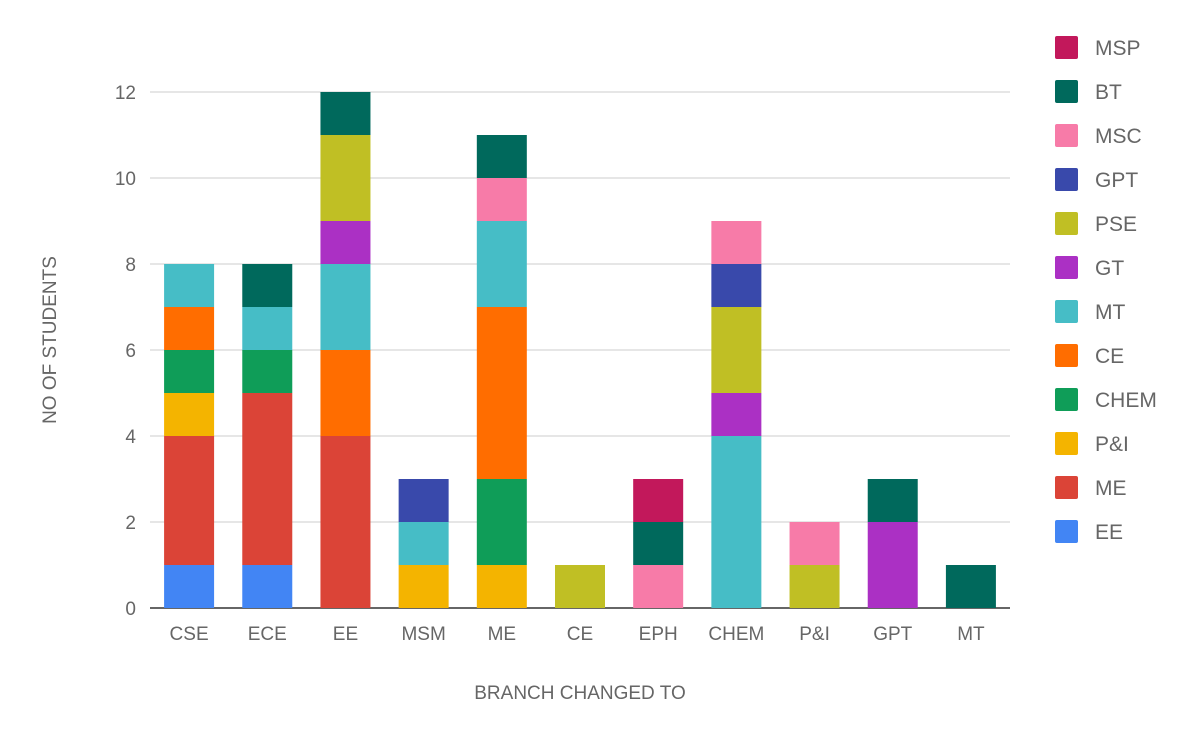 Image resolution: width=1200 pixels, height=747 pixels. Describe the element at coordinates (1116, 224) in the screenshot. I see `legend-label: PSE` at that location.